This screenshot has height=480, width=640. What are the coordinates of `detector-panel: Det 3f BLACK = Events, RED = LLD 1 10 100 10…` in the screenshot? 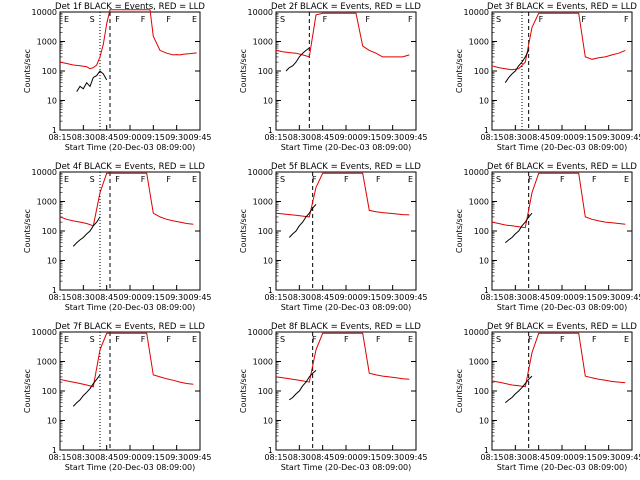 It's located at (547, 77).